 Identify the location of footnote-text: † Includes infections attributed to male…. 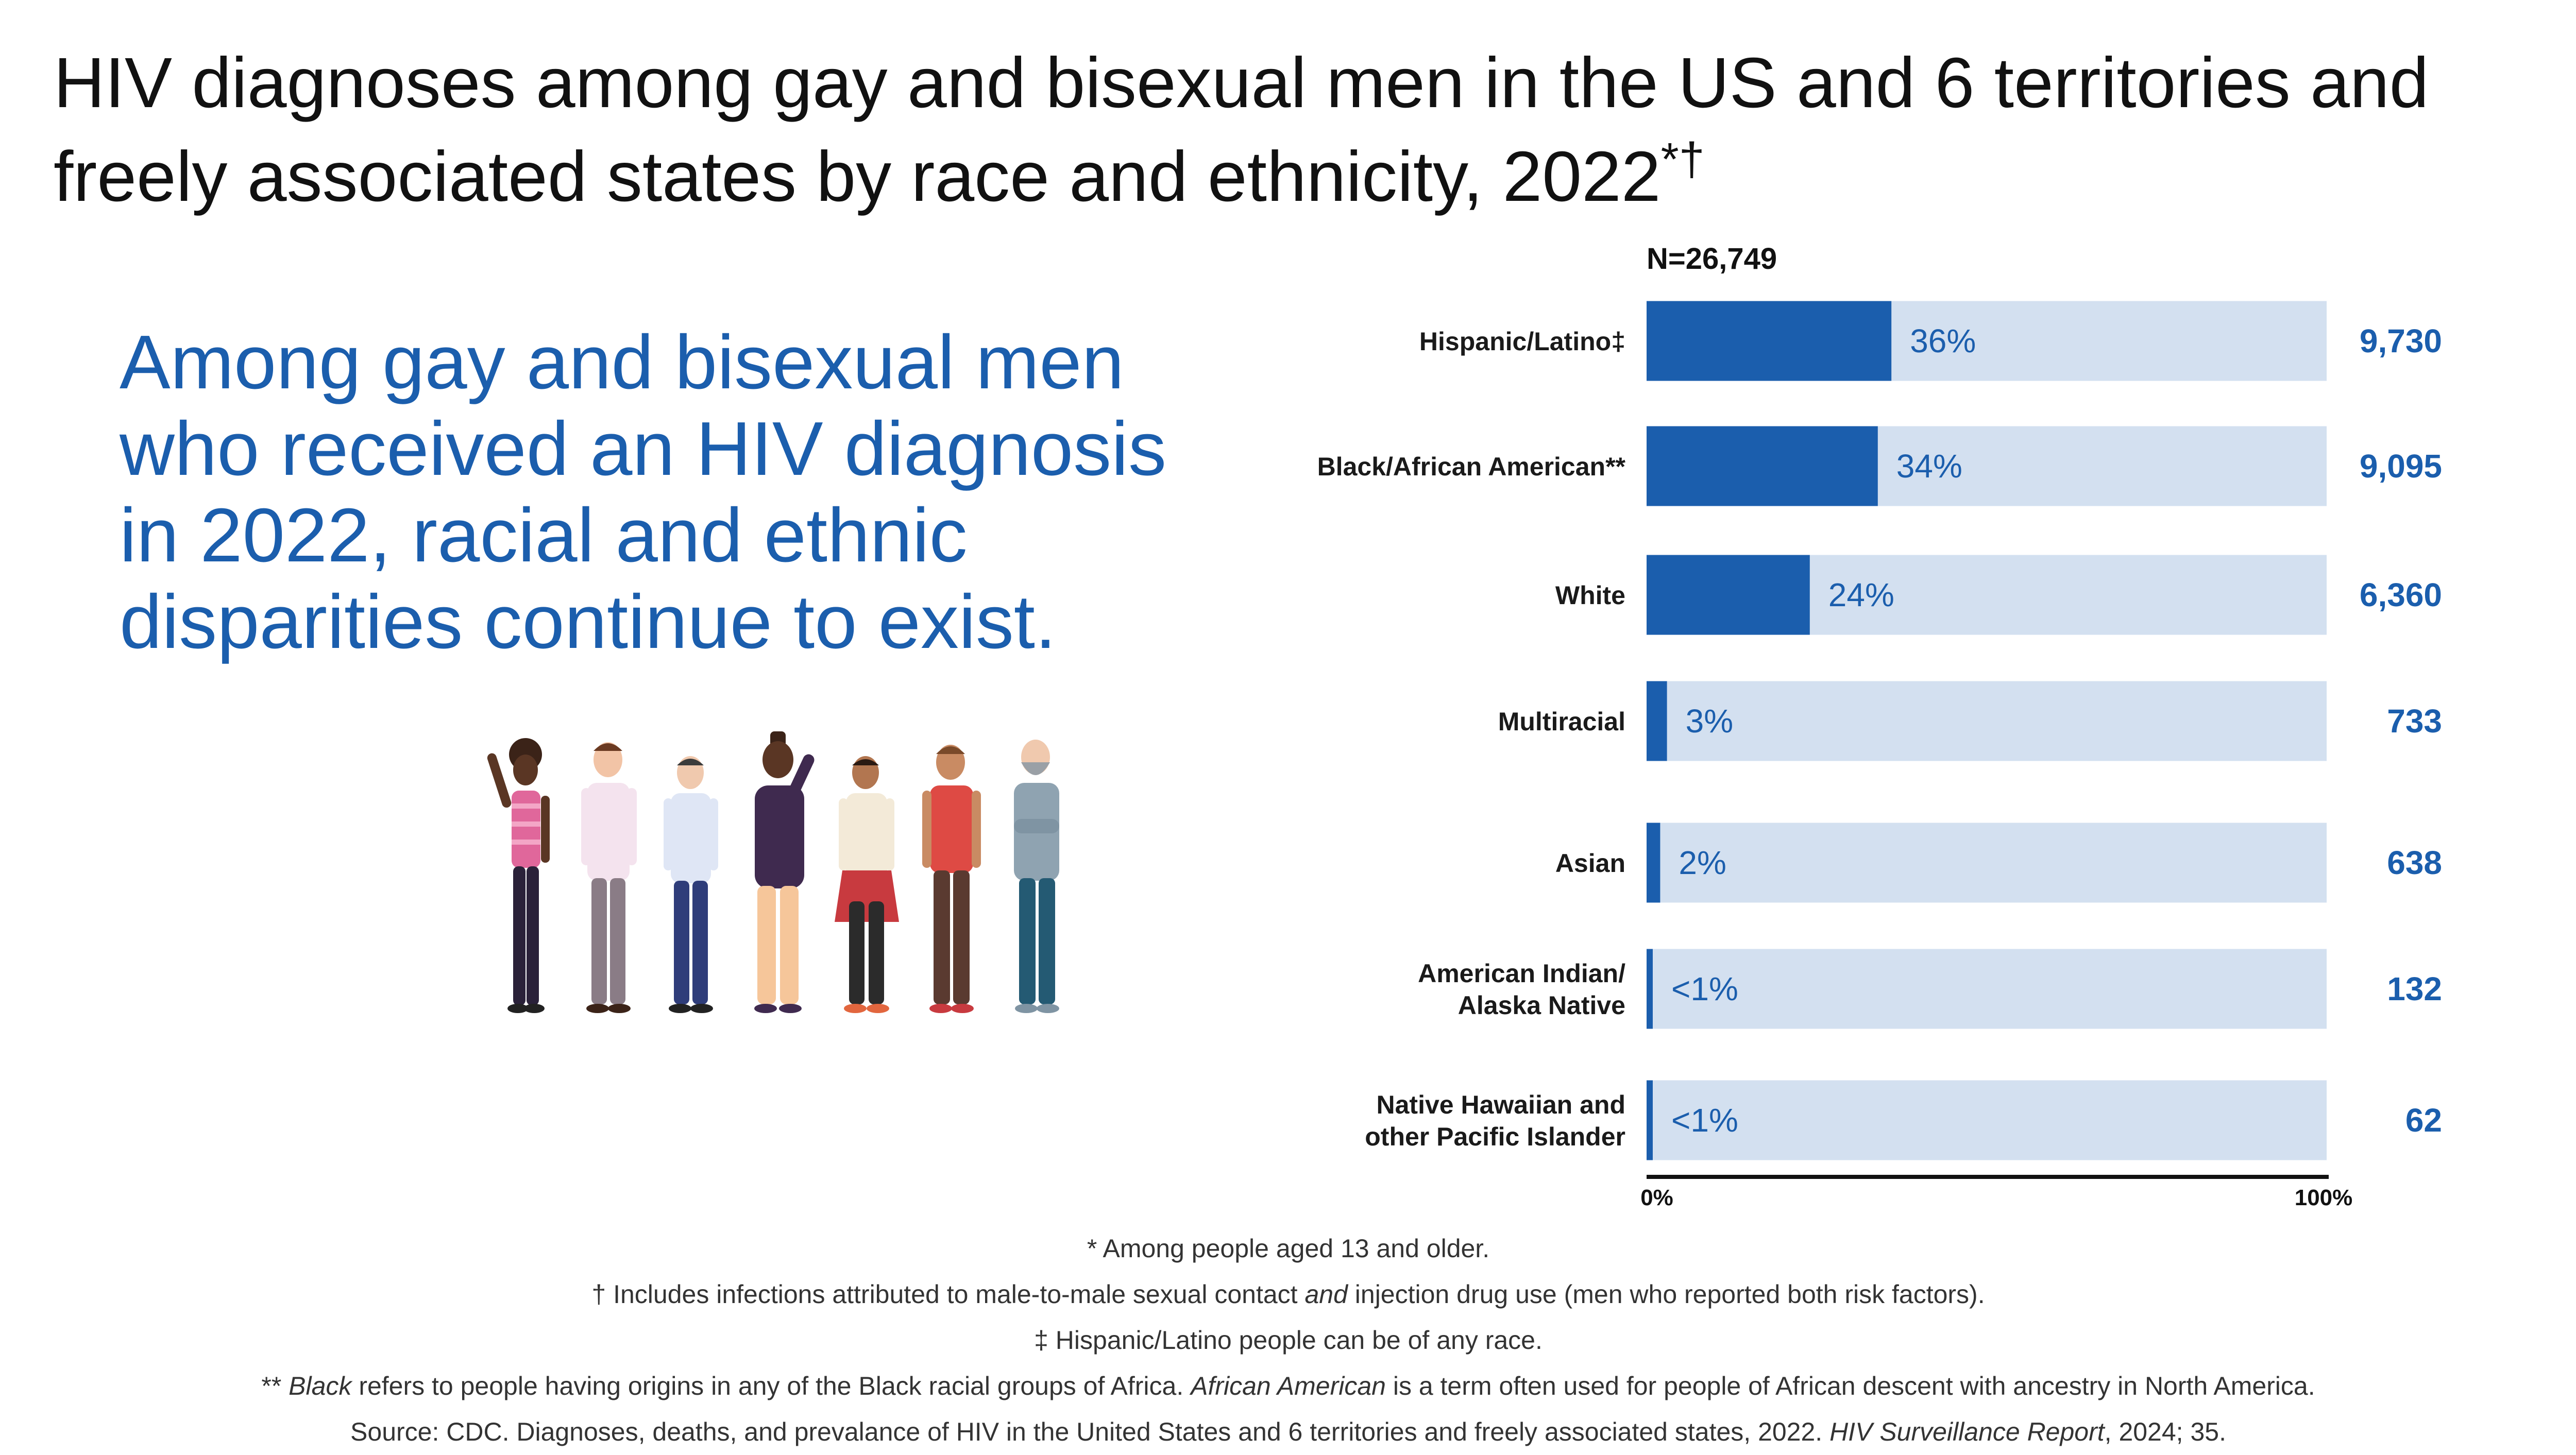
(948, 1294).